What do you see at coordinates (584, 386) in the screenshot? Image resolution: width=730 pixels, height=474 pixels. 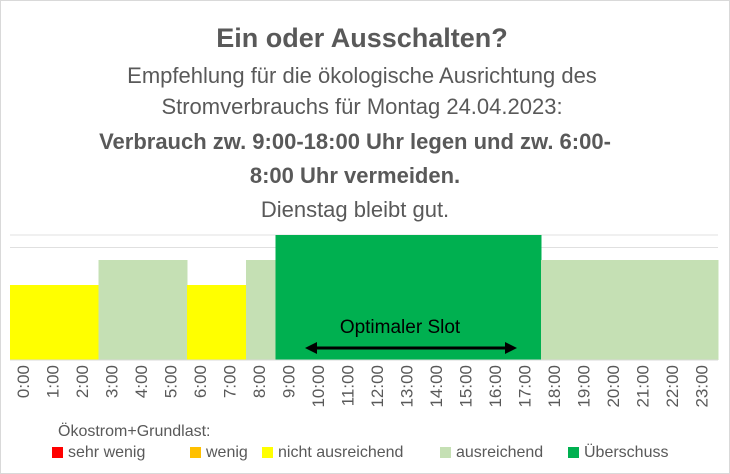 I see `x-tick-label: 19:00` at bounding box center [584, 386].